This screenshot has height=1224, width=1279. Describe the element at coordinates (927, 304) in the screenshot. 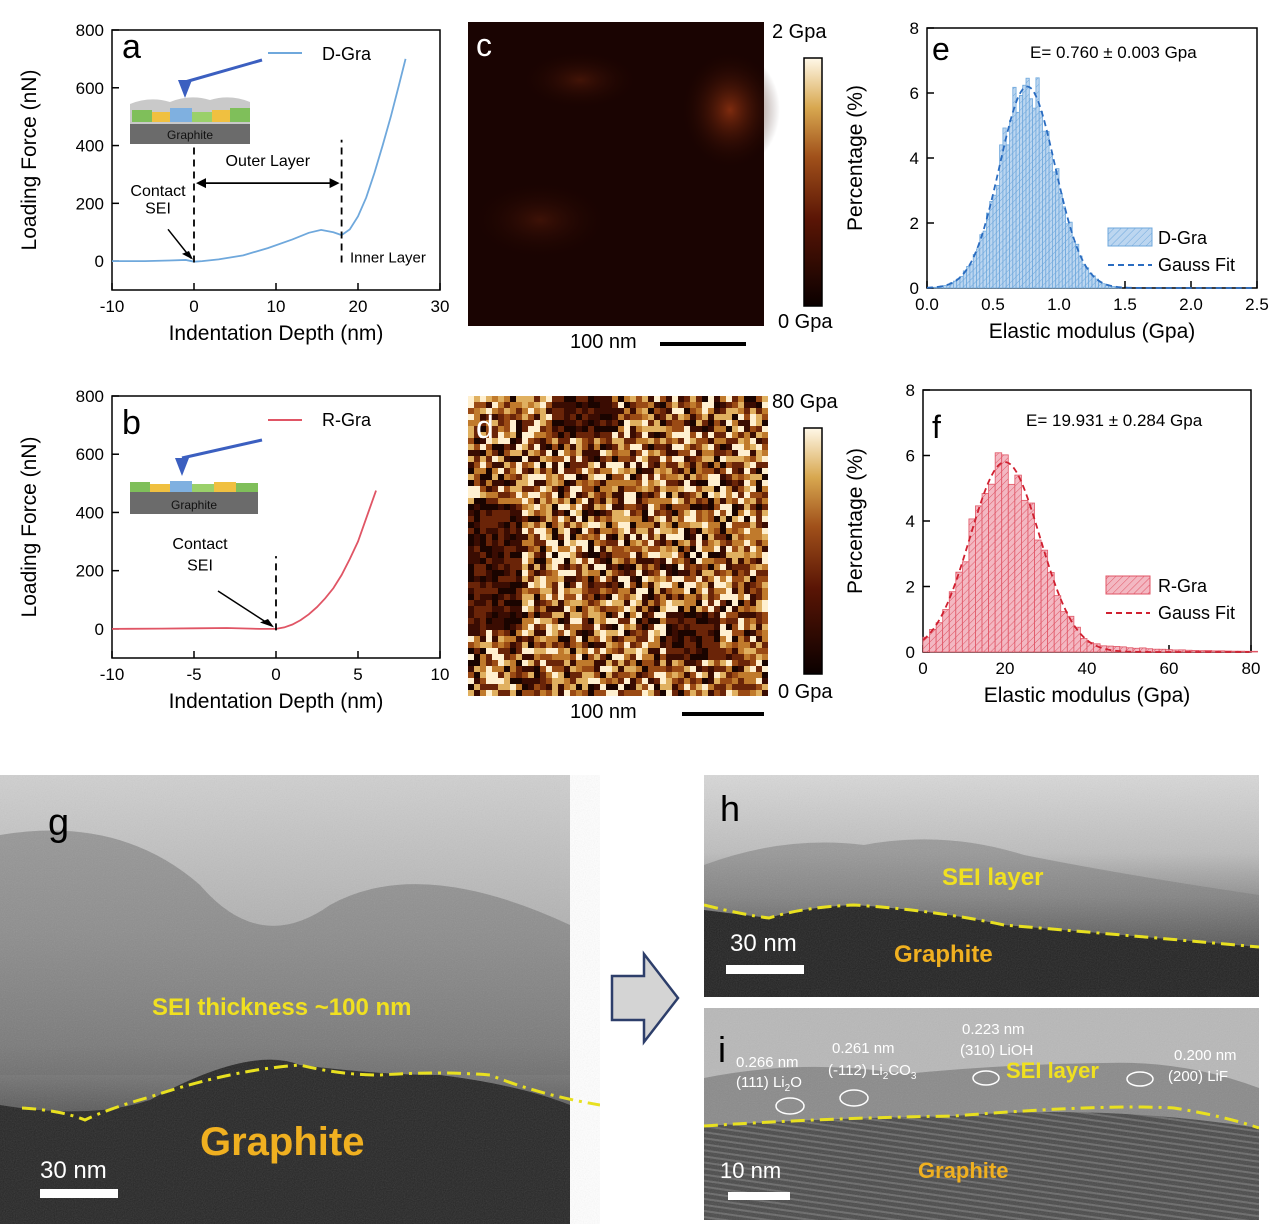

I see `x-tick-label: 0.0` at that location.